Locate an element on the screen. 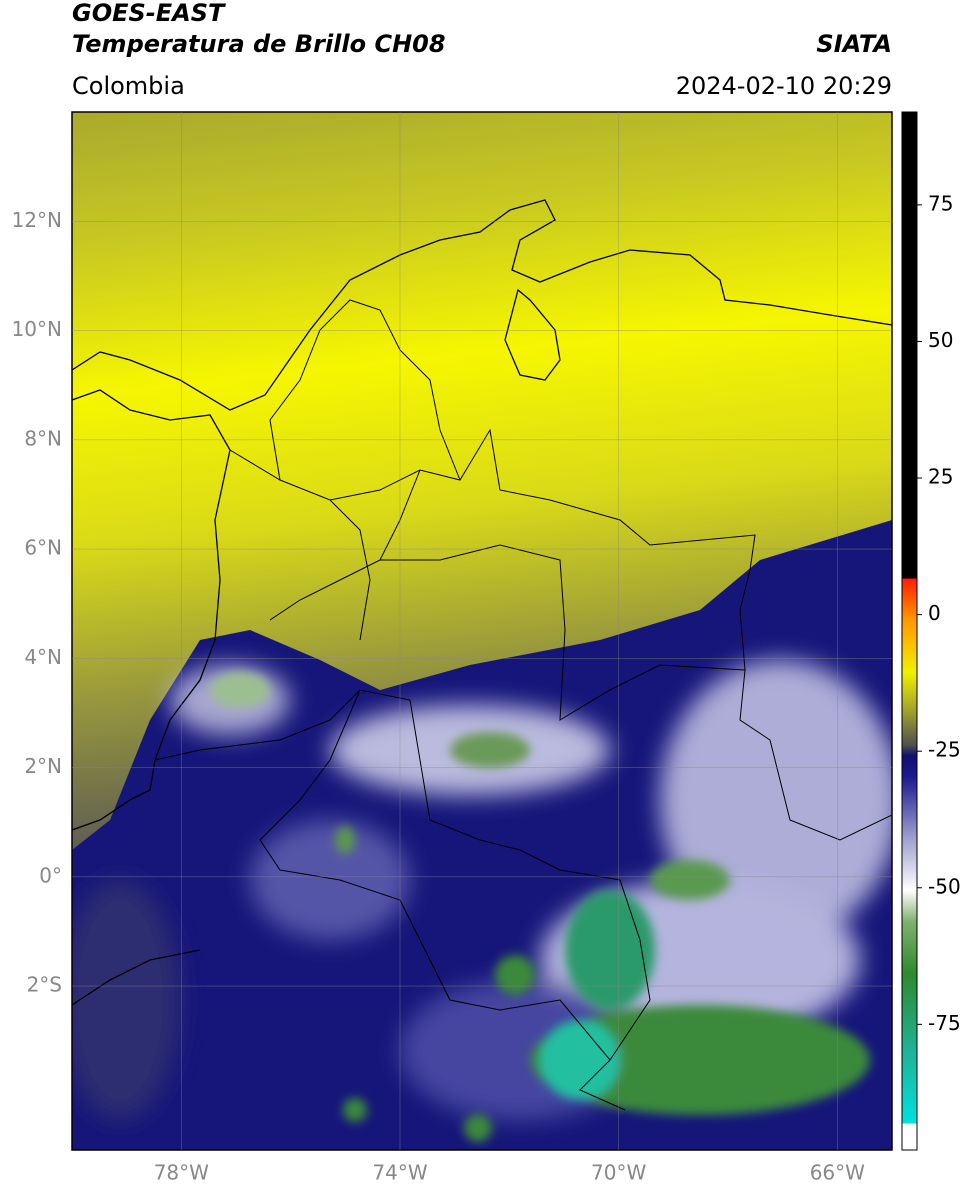 The width and height of the screenshot is (966, 1194). lat-tick-label: 8°N is located at coordinates (43, 438).